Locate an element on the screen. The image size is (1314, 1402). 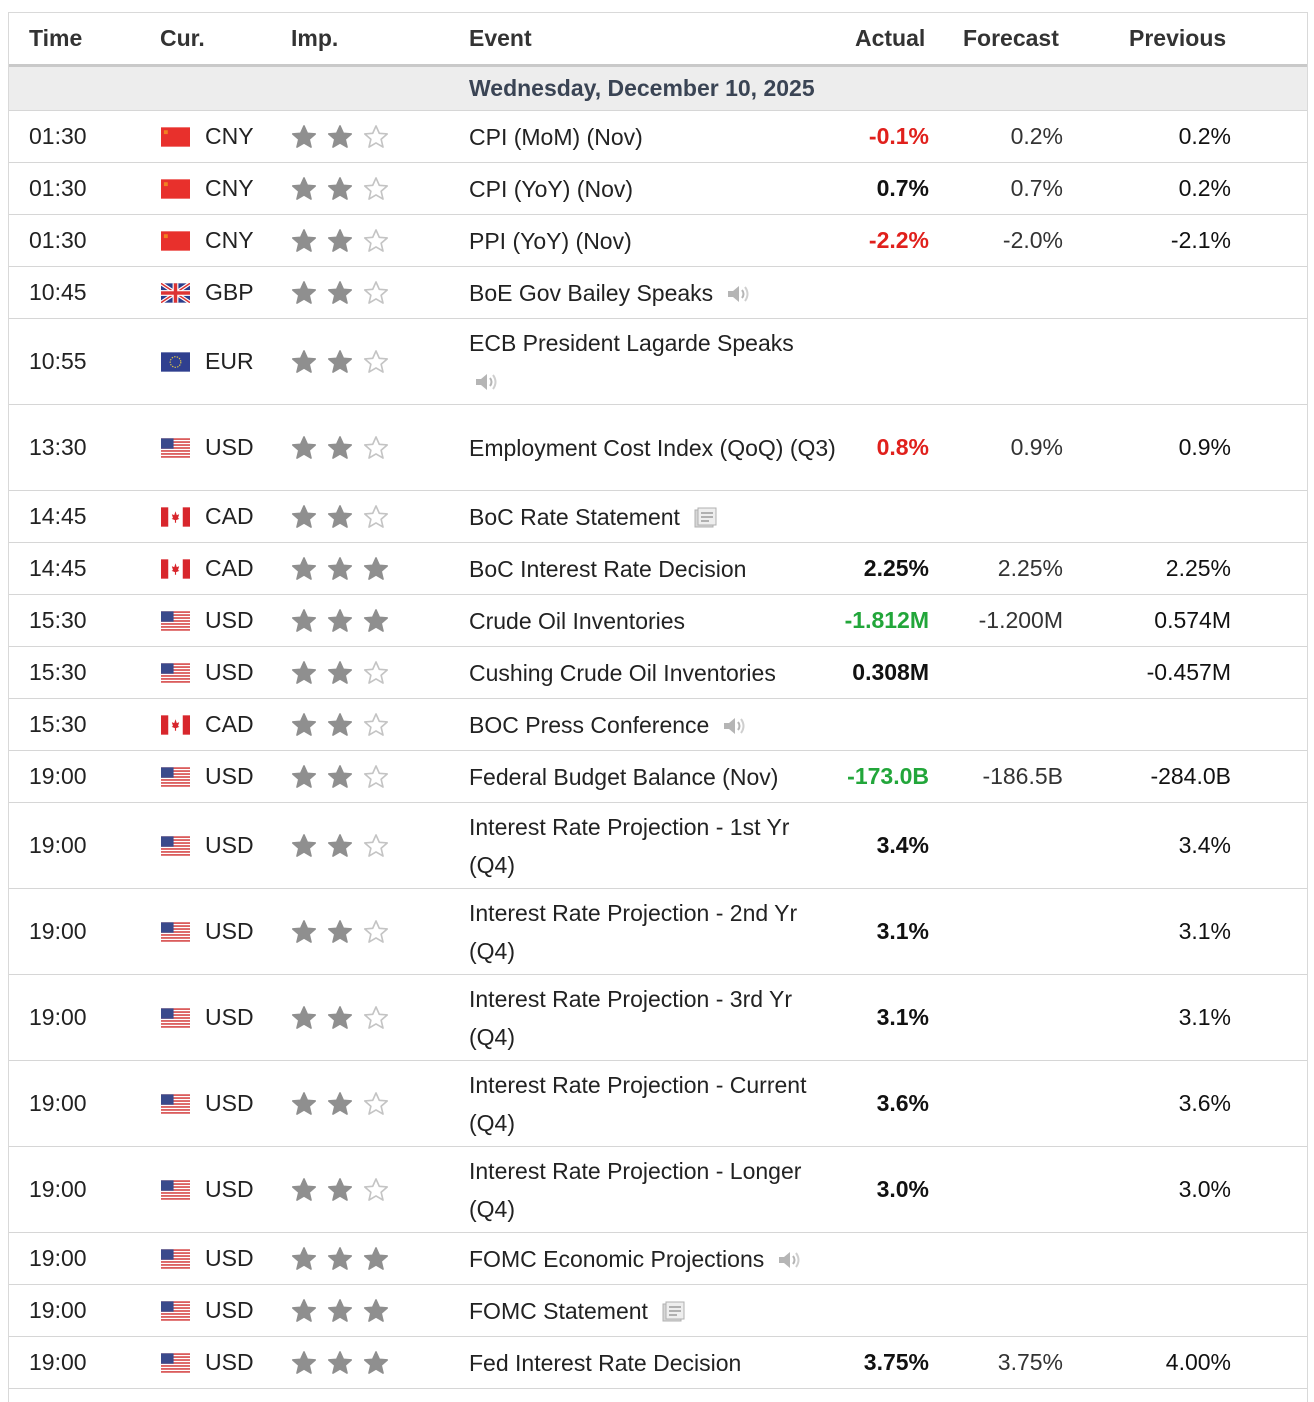
event-name: Crude Oil Inventories is located at coordinates (577, 620).